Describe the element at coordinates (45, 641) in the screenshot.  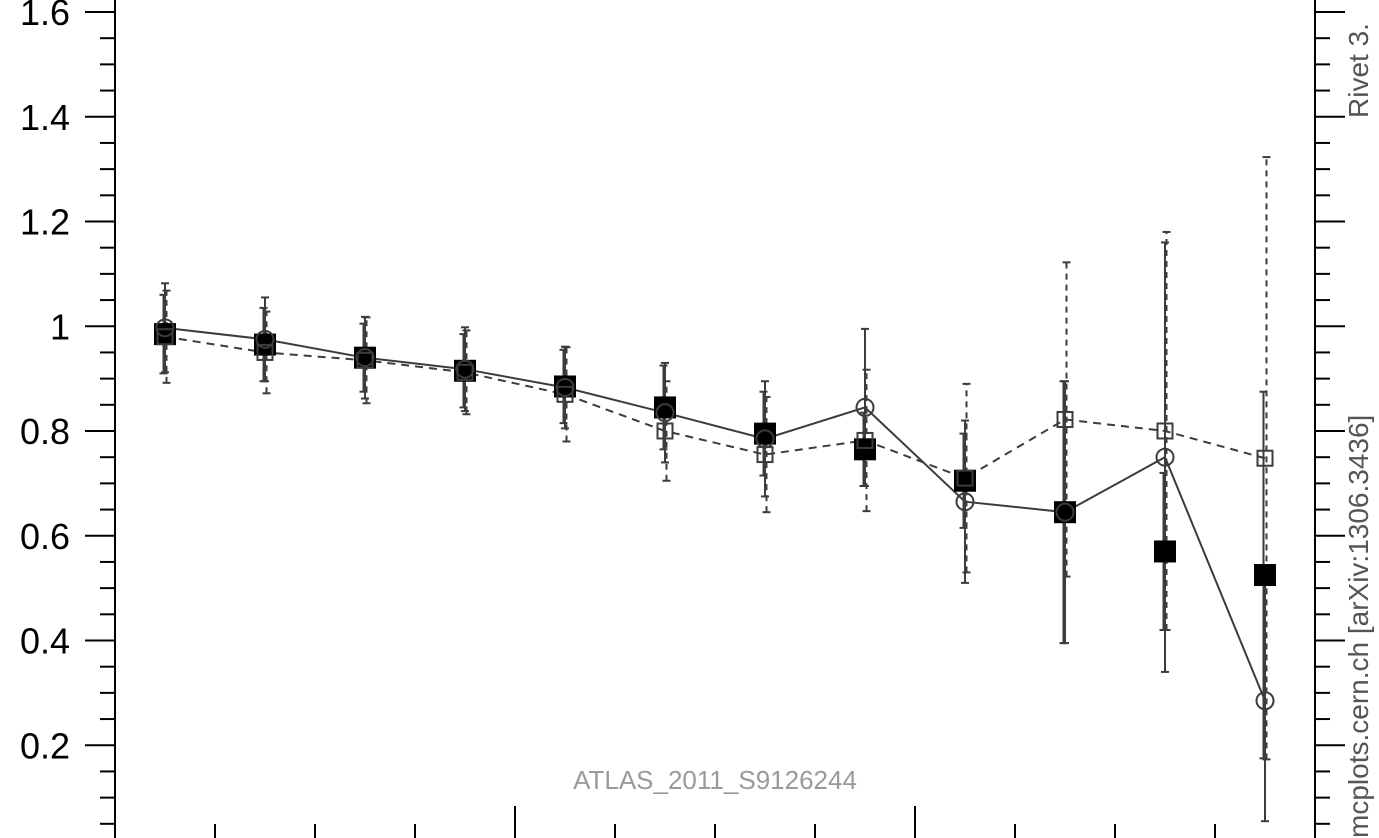
I see `y-tick-label: 0.4` at that location.